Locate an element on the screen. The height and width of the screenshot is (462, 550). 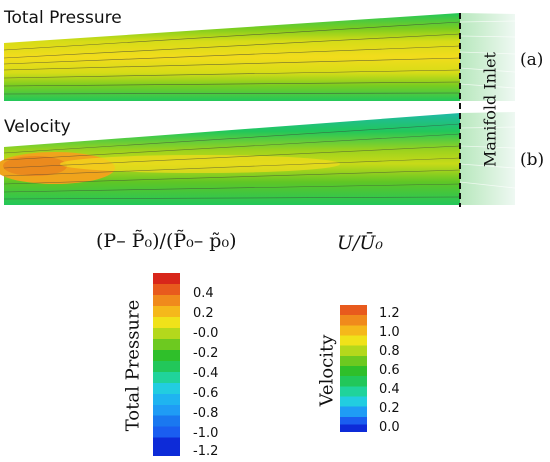
velocity-tick: 0.2 is located at coordinates (389, 408).